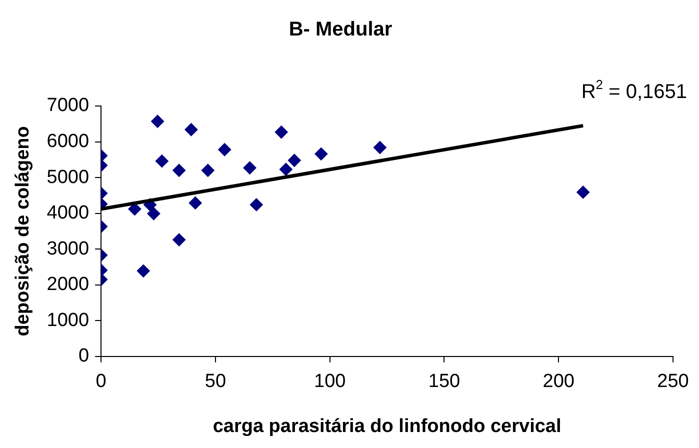 This screenshot has height=448, width=699. I want to click on y-tick-label: 2000, so click(68, 285).